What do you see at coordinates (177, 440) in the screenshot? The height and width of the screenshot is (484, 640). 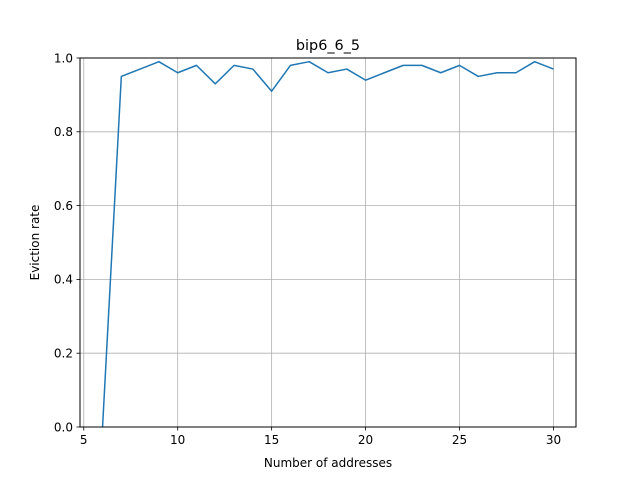 I see `x-tick-label: 10` at bounding box center [177, 440].